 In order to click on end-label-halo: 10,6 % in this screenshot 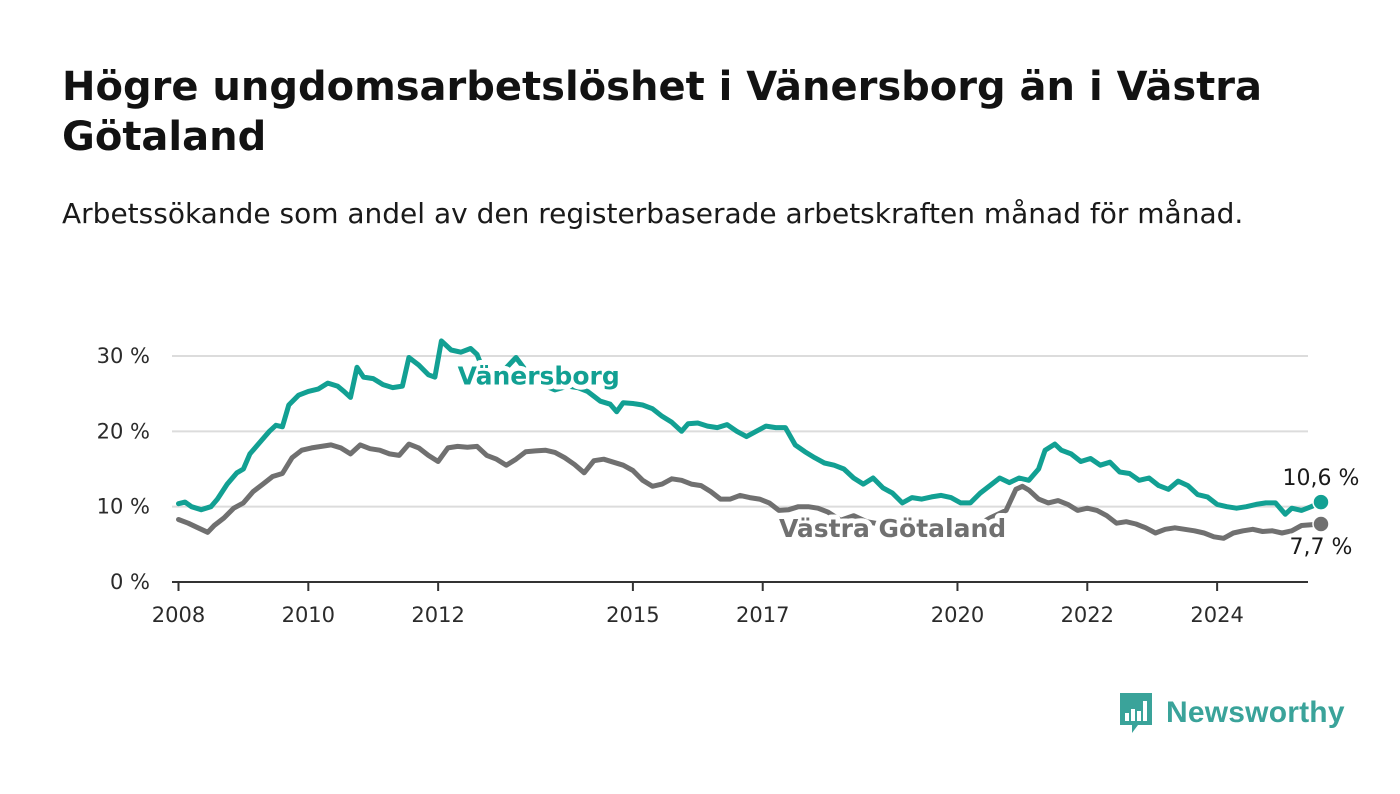, I will do `click(1321, 478)`.